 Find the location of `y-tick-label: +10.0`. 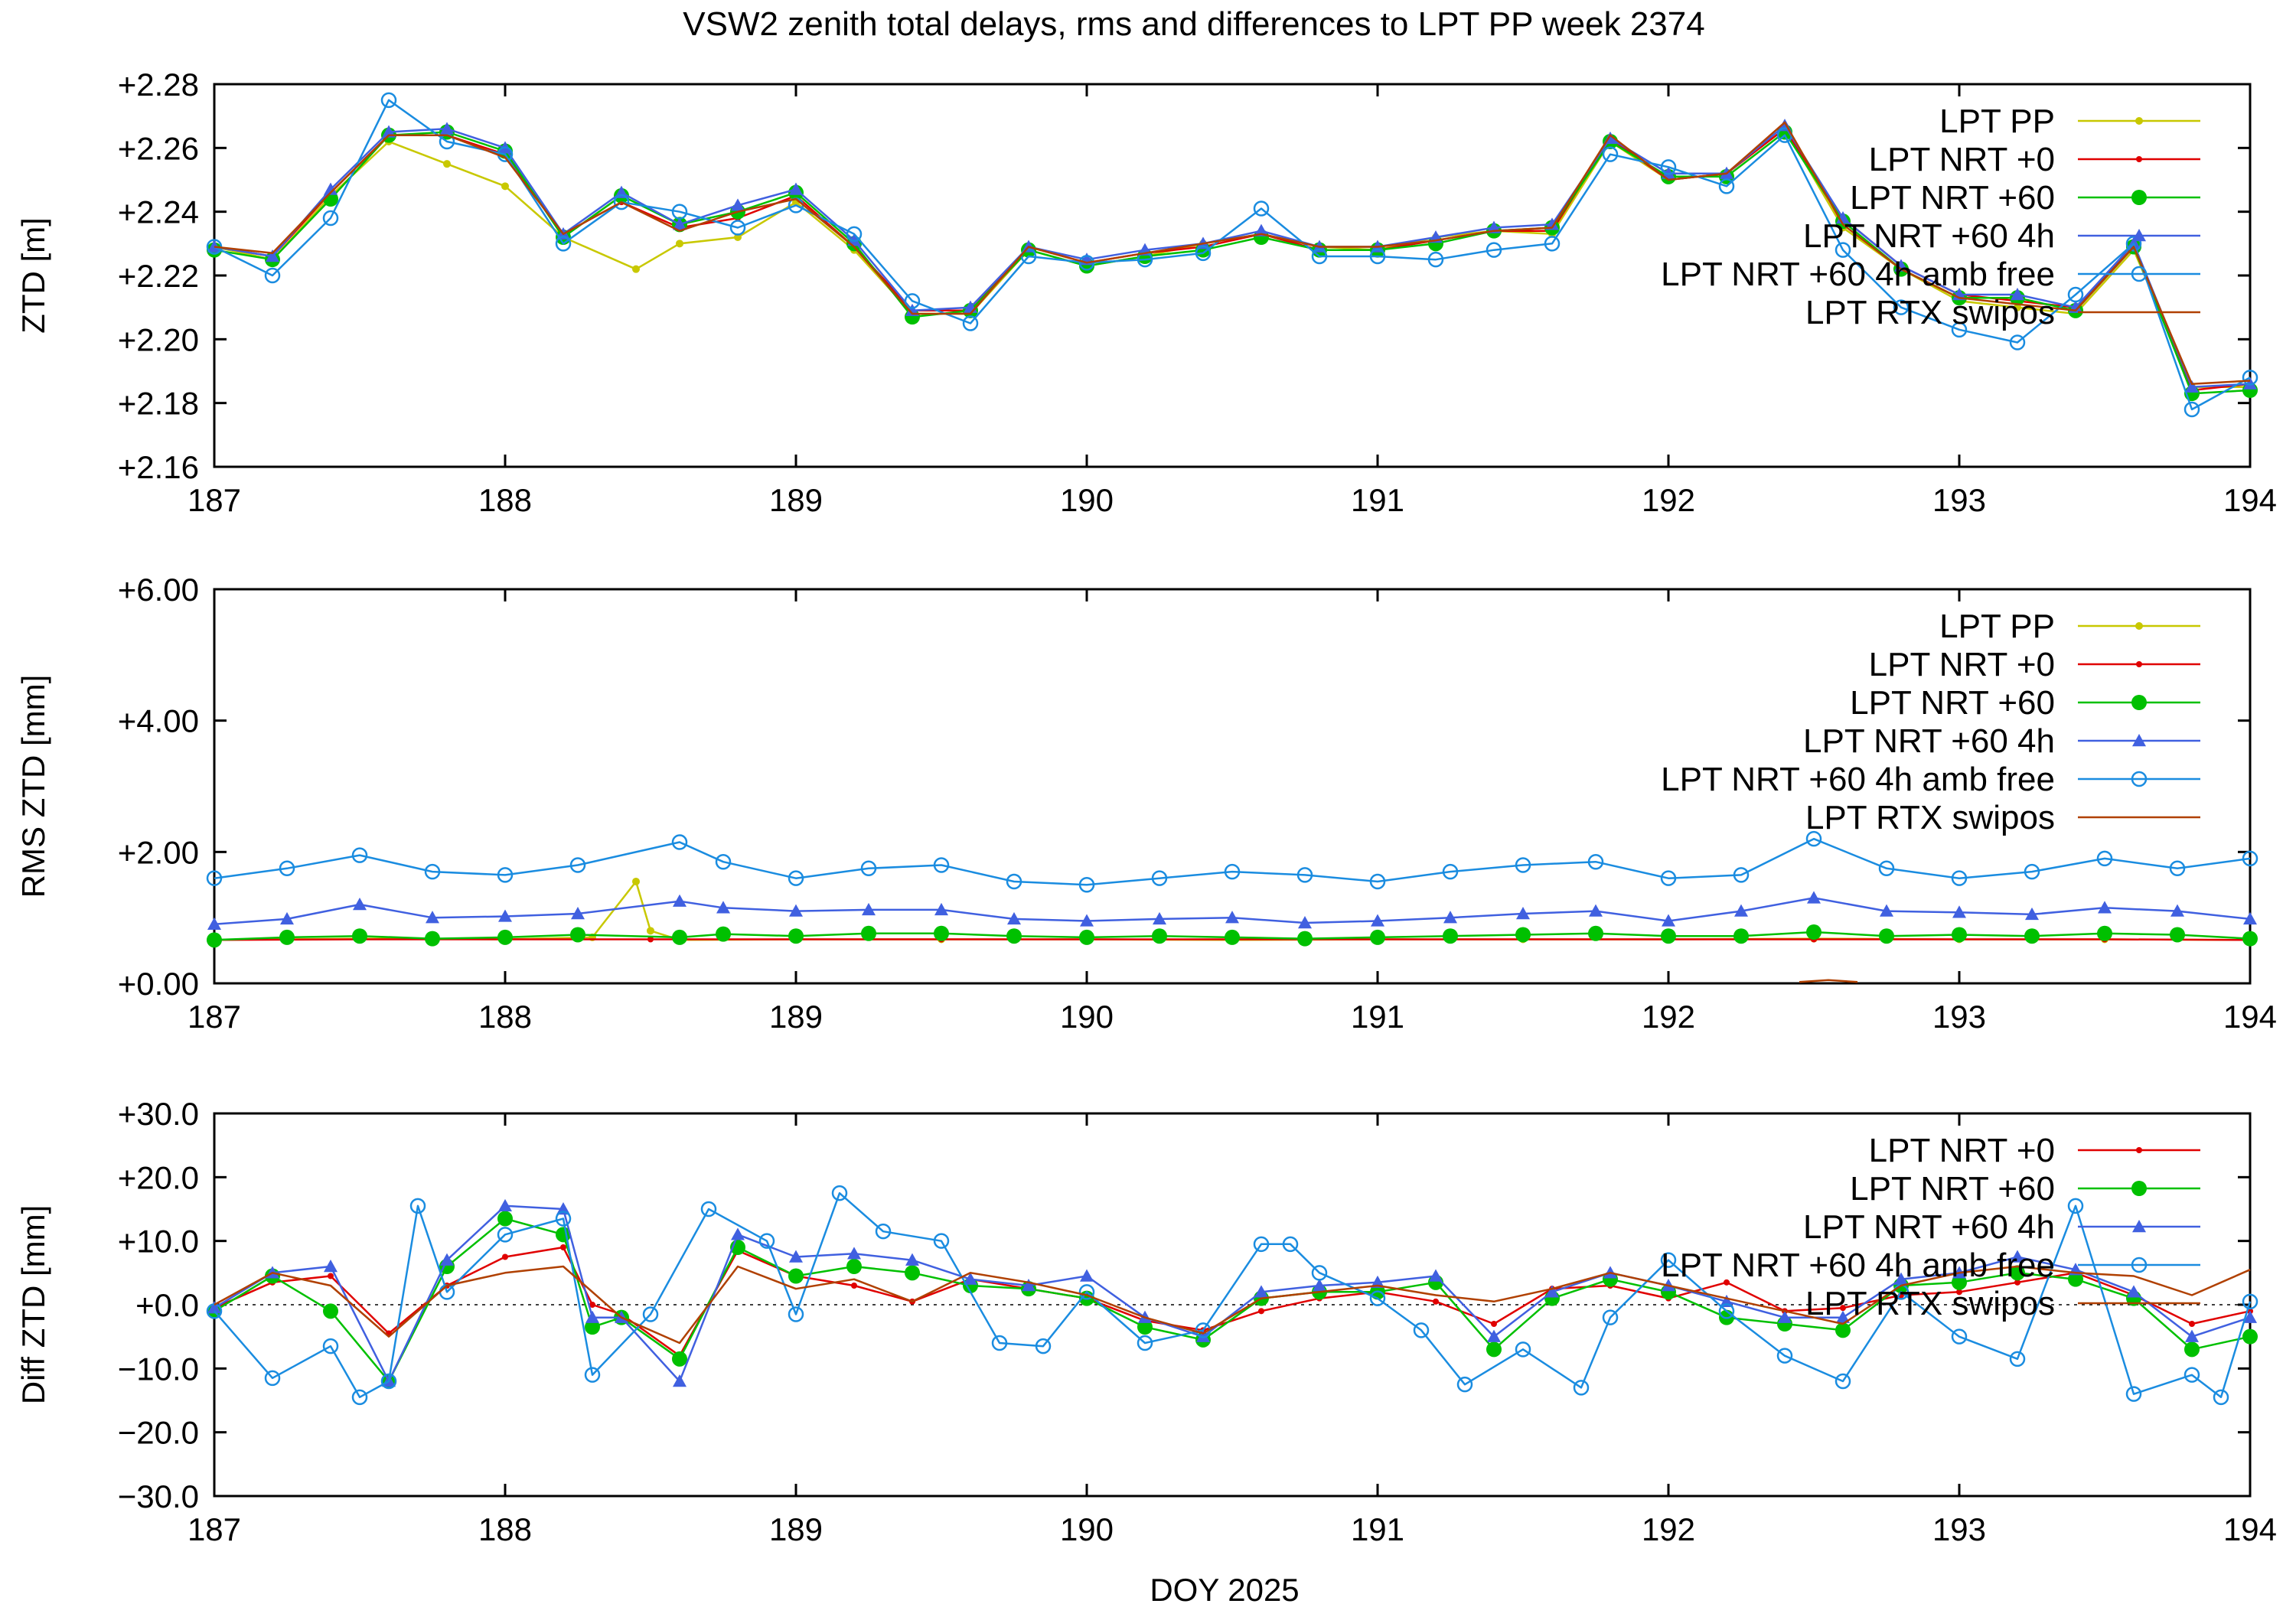

y-tick-label: +10.0 is located at coordinates (158, 1242).